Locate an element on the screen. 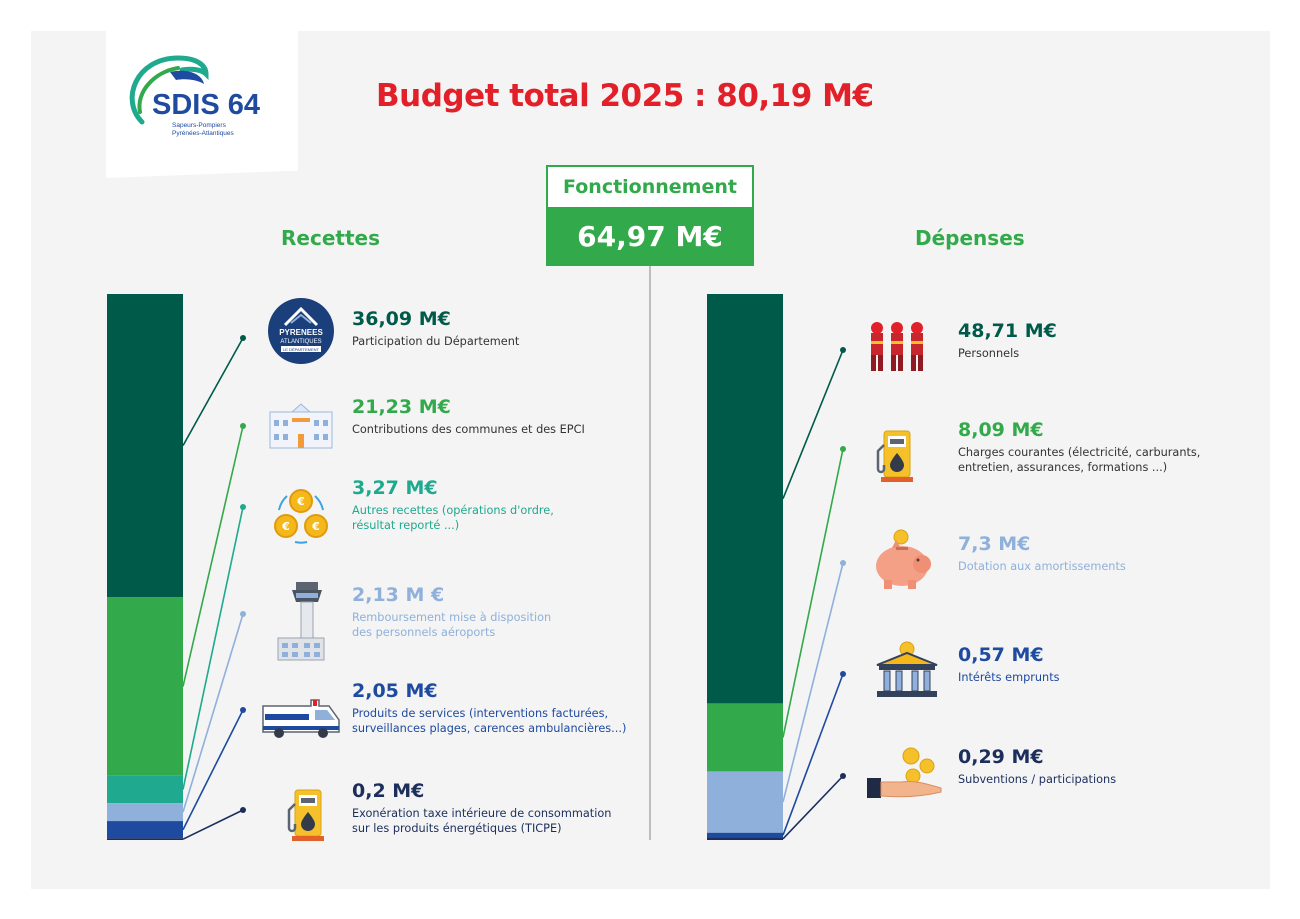 This screenshot has height=919, width=1300. value-label: 48,71 M€ is located at coordinates (1007, 331).